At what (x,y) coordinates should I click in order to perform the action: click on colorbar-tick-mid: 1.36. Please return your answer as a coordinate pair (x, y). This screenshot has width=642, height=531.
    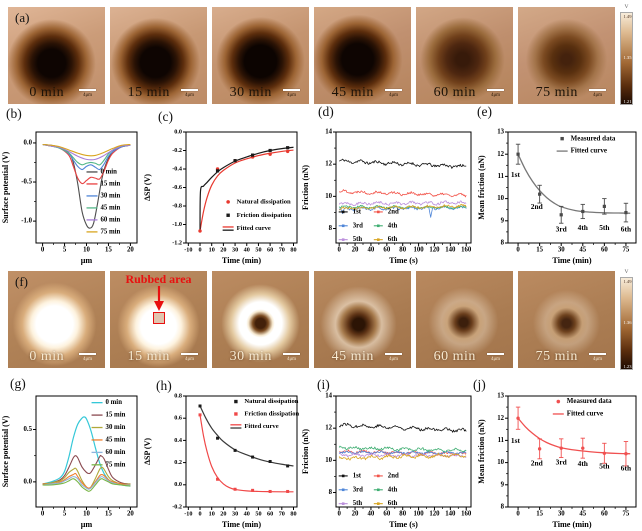
    Looking at the image, I should click on (627, 322).